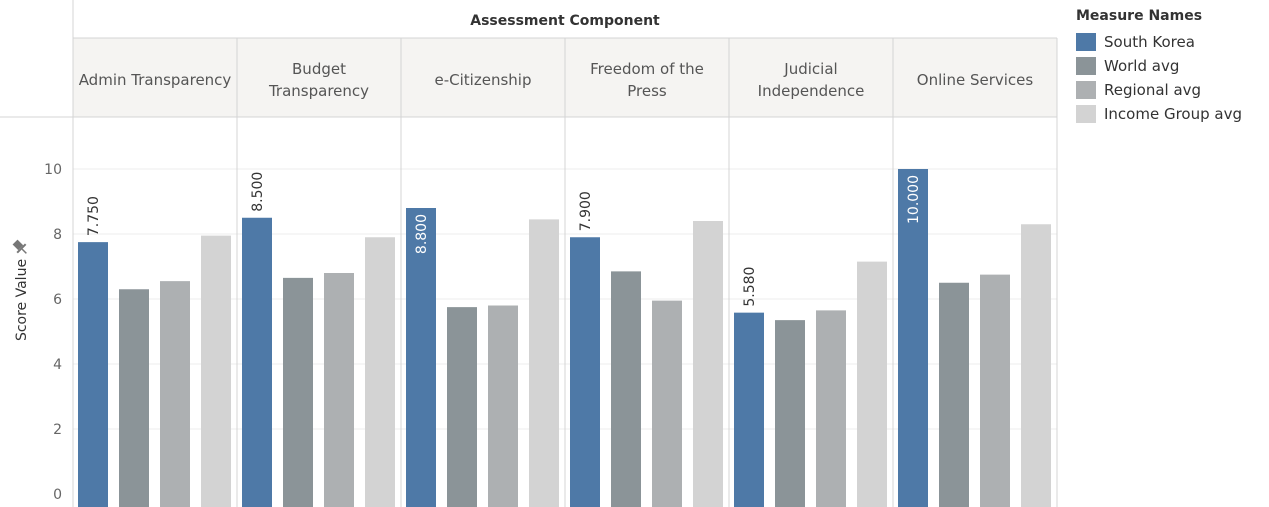 The image size is (1269, 507). I want to click on data-label: 8.800, so click(422, 234).